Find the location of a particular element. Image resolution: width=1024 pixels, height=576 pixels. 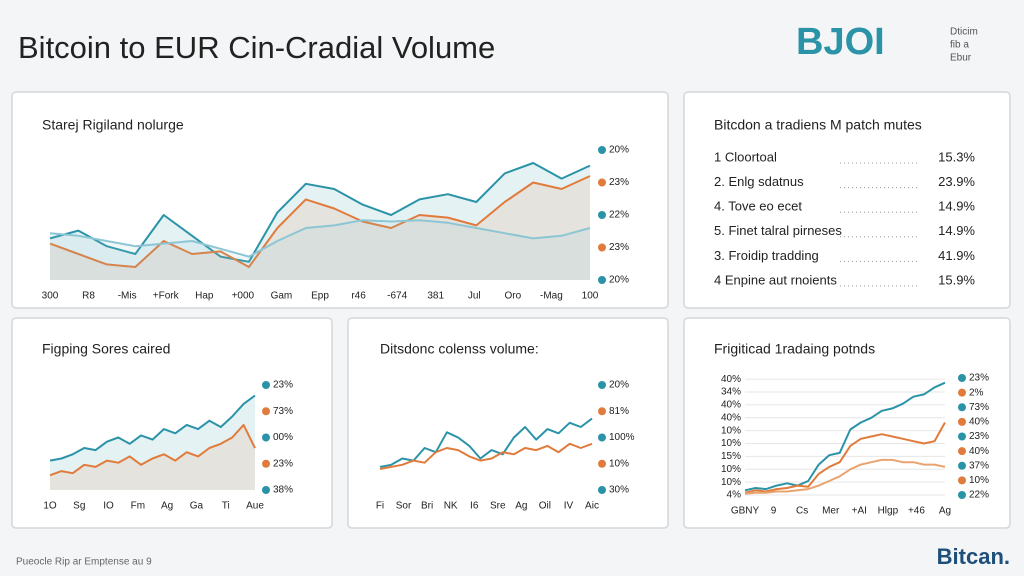

x-tick-label: Ti is located at coordinates (226, 506).